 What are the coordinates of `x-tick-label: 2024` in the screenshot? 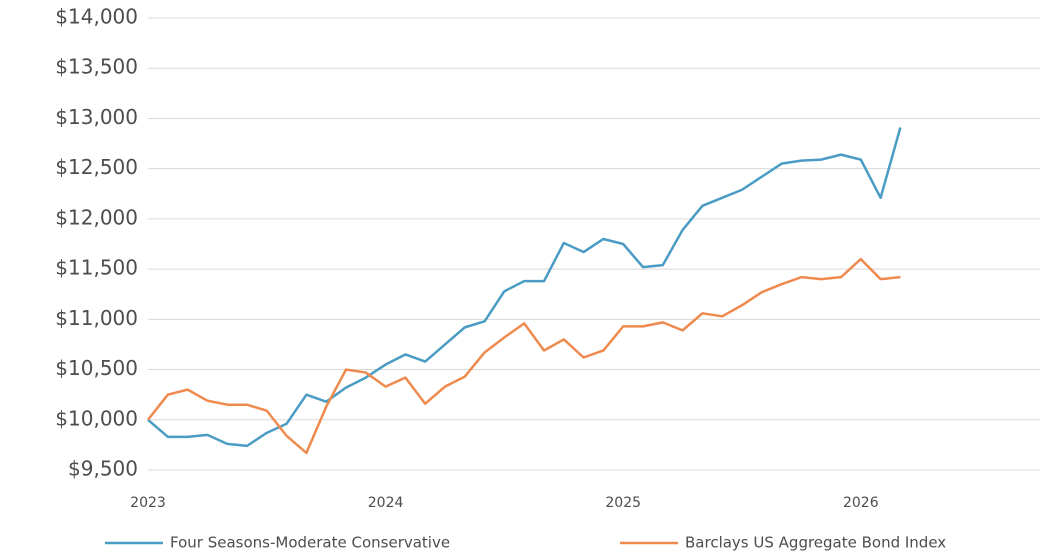 It's located at (386, 503).